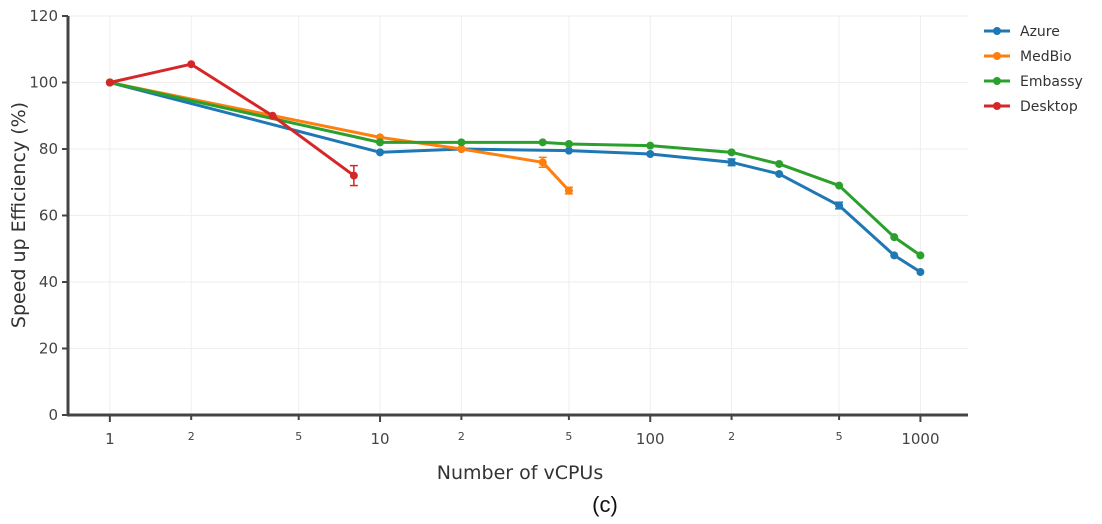  Describe the element at coordinates (48, 349) in the screenshot. I see `y-tick-label: 20` at that location.